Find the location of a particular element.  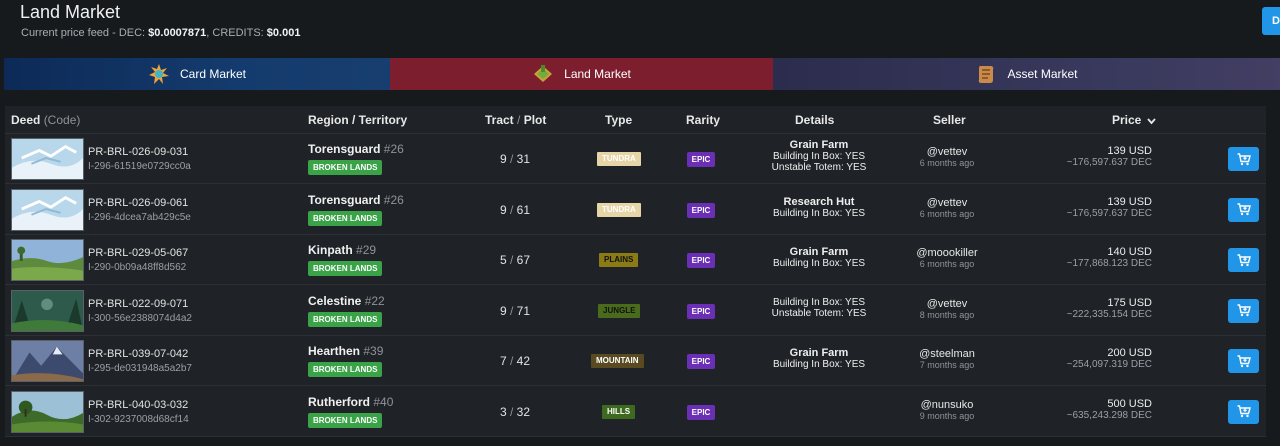

deed-id: PR-BRL-039-07-042 is located at coordinates (138, 354).